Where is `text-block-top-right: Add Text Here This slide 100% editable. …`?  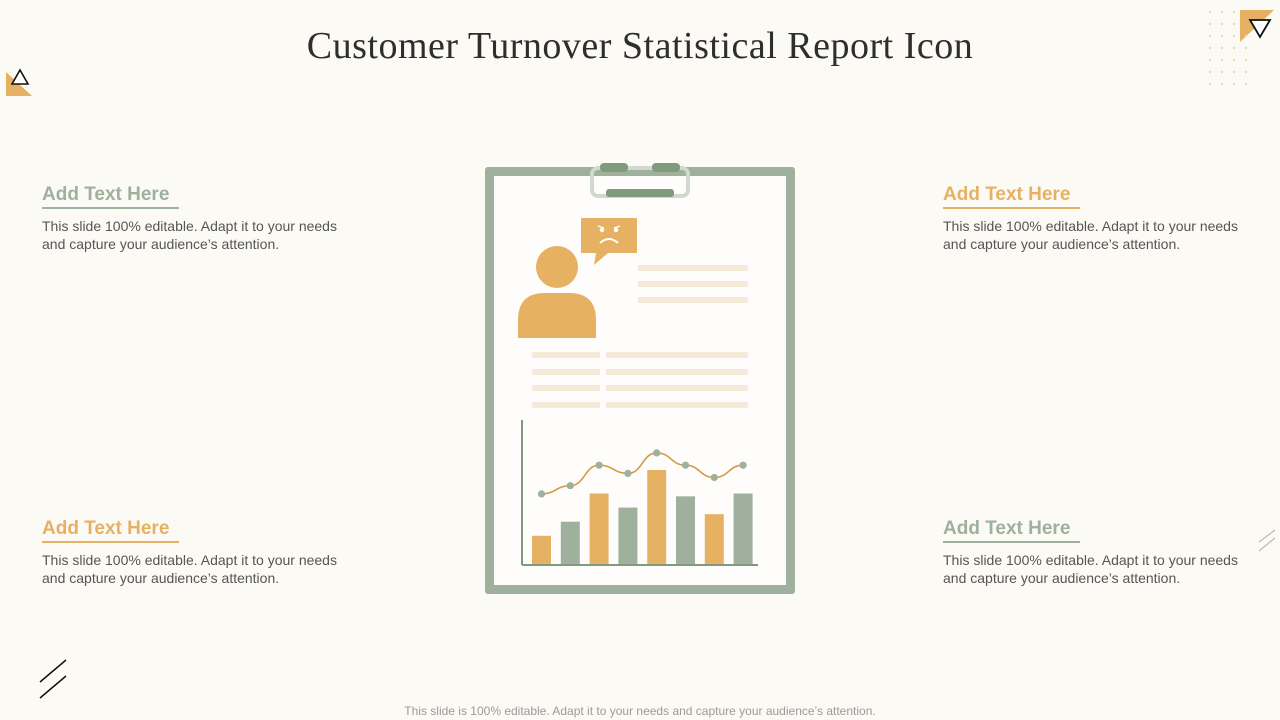
text-block-top-right: Add Text Here This slide 100% editable. … is located at coordinates (1098, 218).